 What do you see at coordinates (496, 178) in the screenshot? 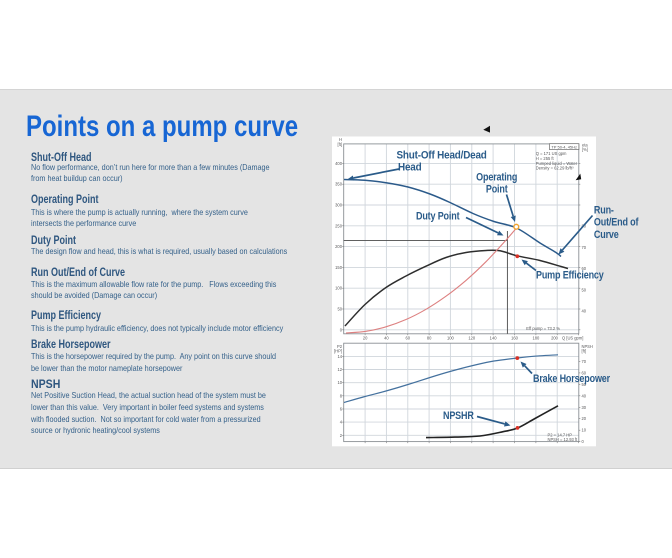
I see `svg-text: Operating` at bounding box center [496, 178].